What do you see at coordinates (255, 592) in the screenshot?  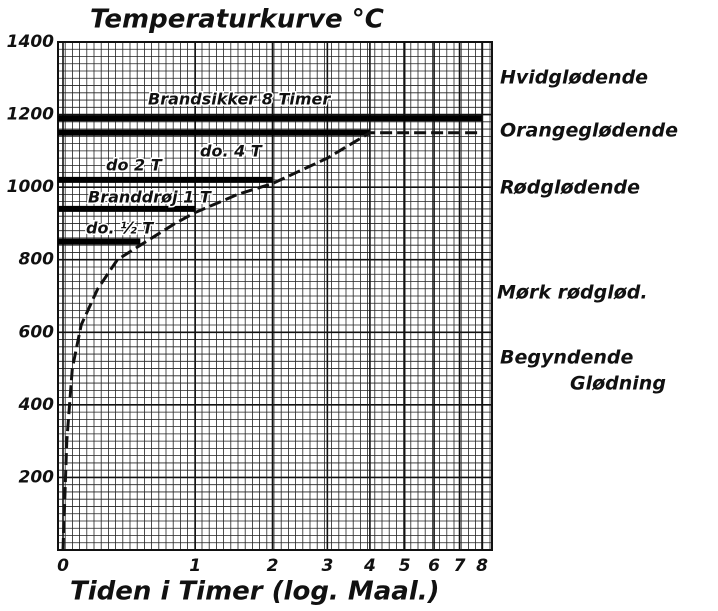 I see `x-axis-label: Tiden i Timer (log. Maal.)` at bounding box center [255, 592].